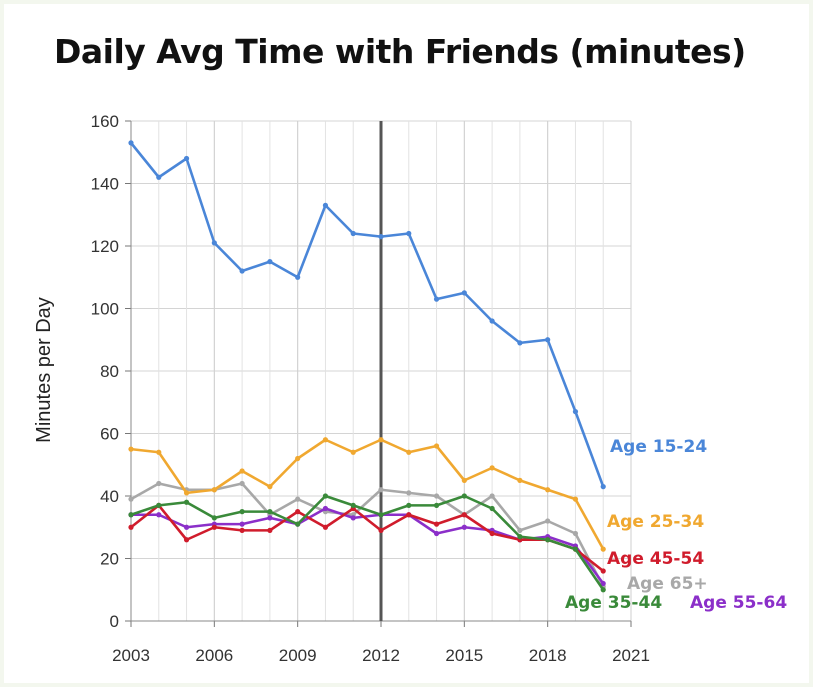 This screenshot has height=687, width=813. Describe the element at coordinates (109, 371) in the screenshot. I see `y-tick-label: 80` at that location.